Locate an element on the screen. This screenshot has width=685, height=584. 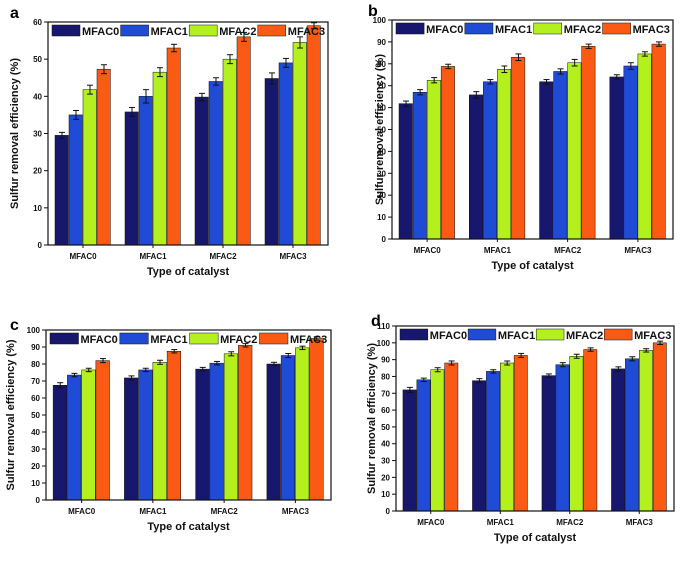
panel-letter: c is located at coordinates (14, 325).